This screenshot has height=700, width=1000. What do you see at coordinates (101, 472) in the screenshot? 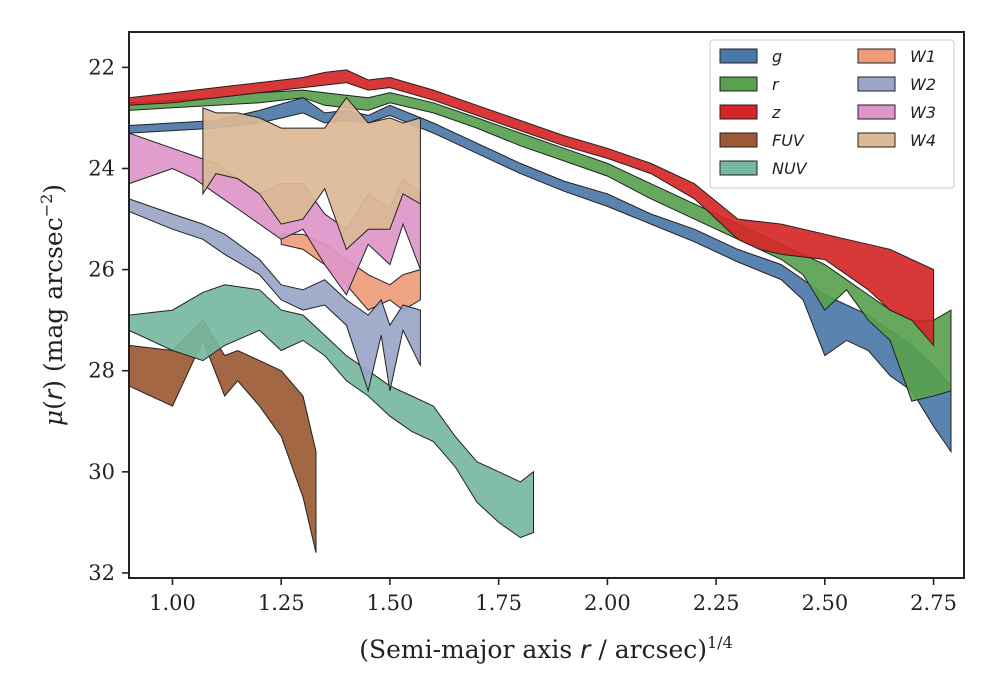
I see `y-tick-label: 30` at bounding box center [101, 472].